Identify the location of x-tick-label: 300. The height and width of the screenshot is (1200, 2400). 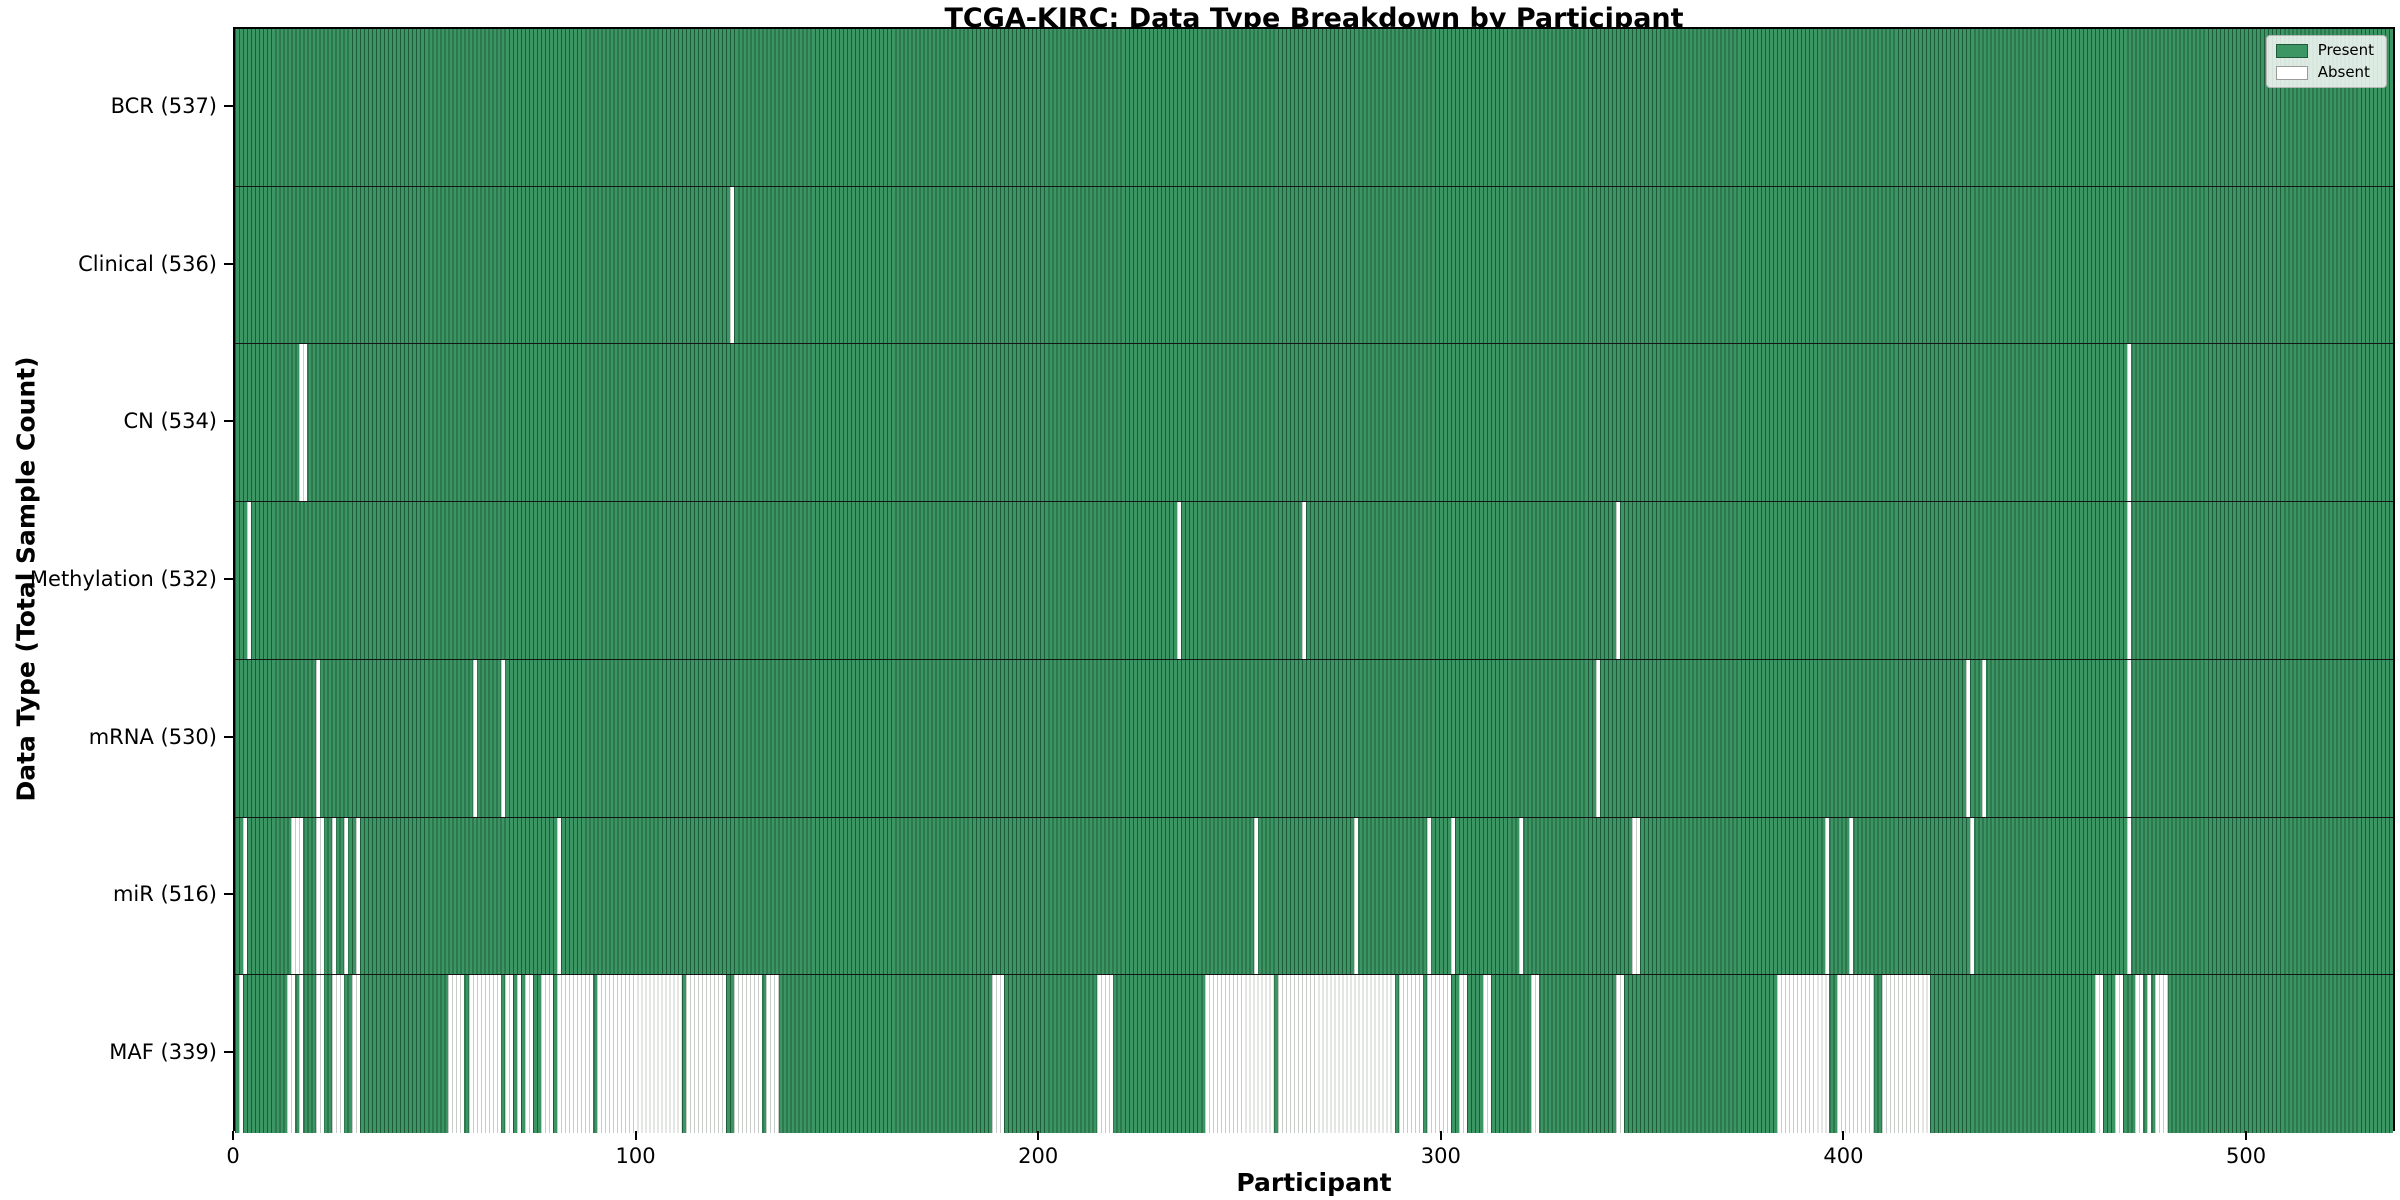
(1440, 1156).